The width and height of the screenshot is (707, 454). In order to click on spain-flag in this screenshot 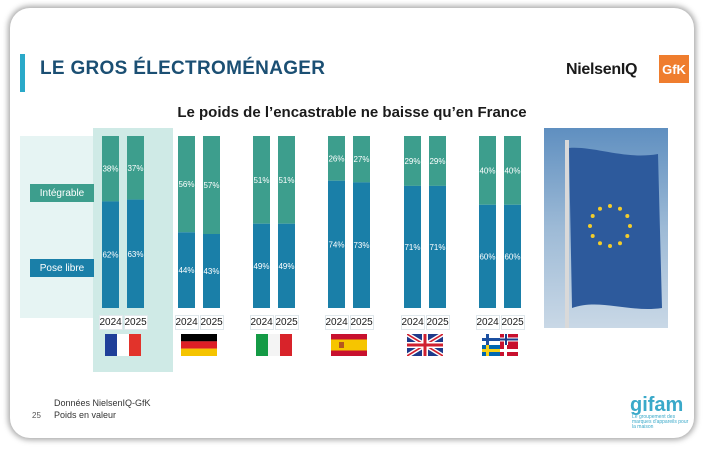, I will do `click(349, 345)`.